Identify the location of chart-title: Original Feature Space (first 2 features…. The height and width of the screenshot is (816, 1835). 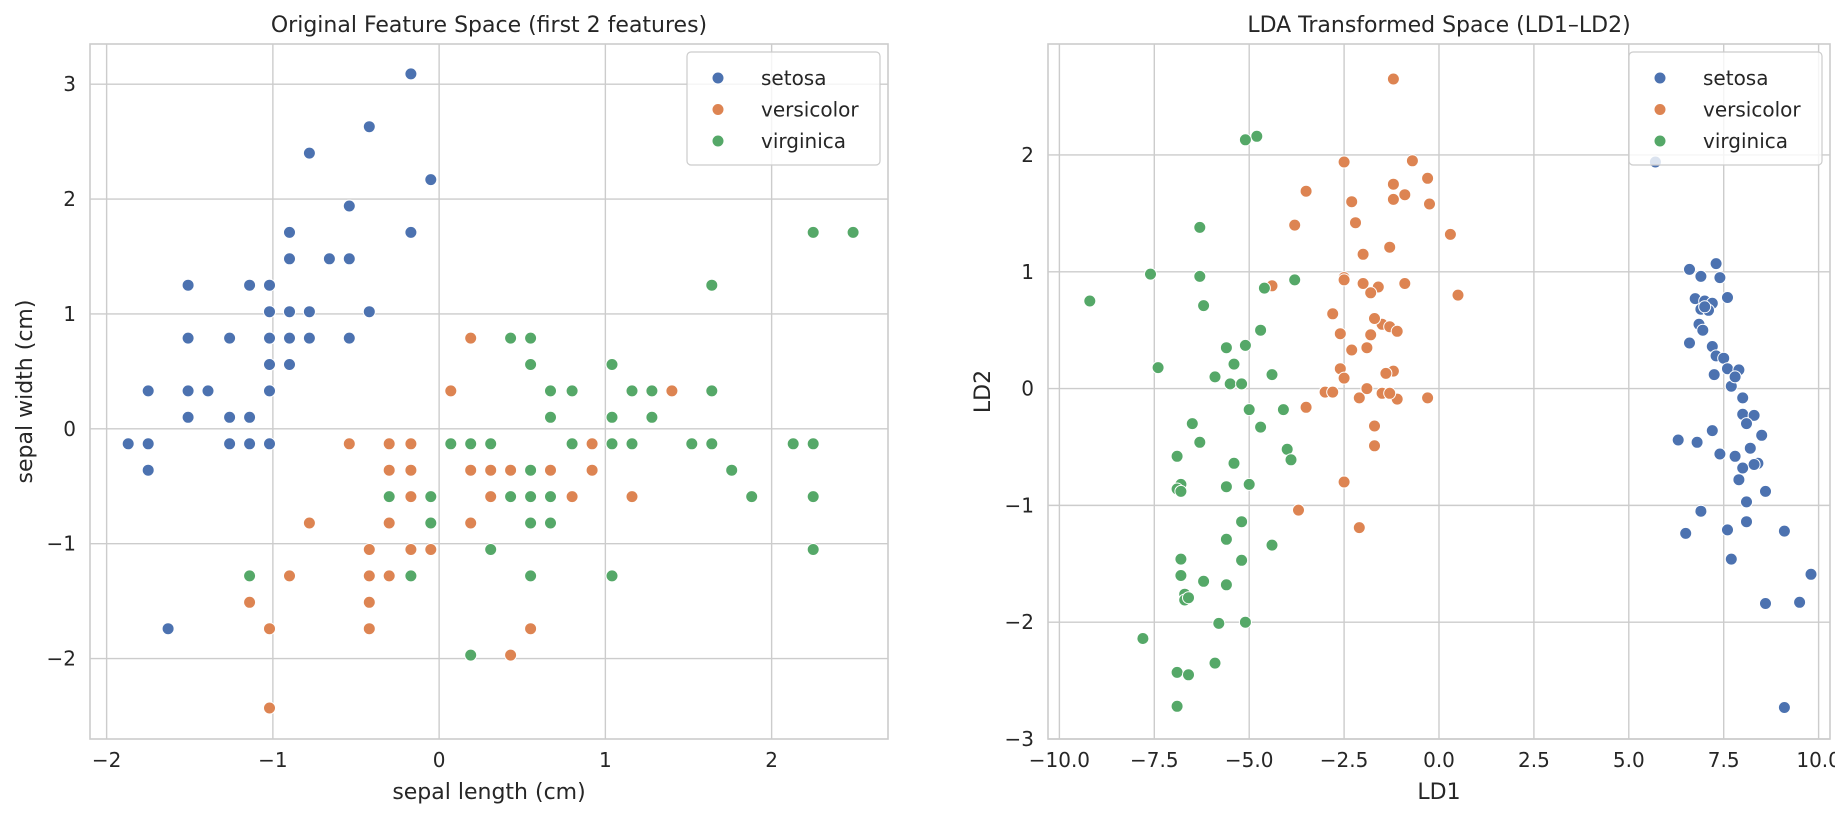
(489, 25).